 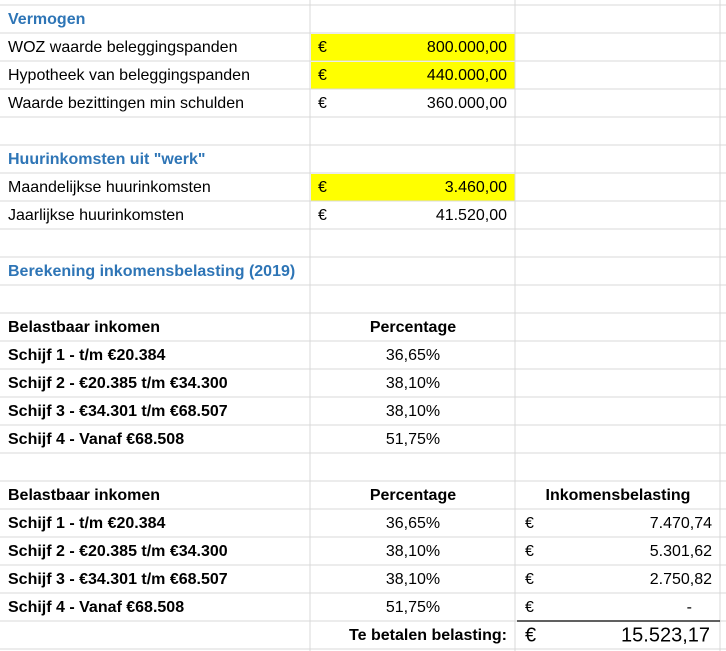 I want to click on amount: 3.460,00, so click(x=476, y=187).